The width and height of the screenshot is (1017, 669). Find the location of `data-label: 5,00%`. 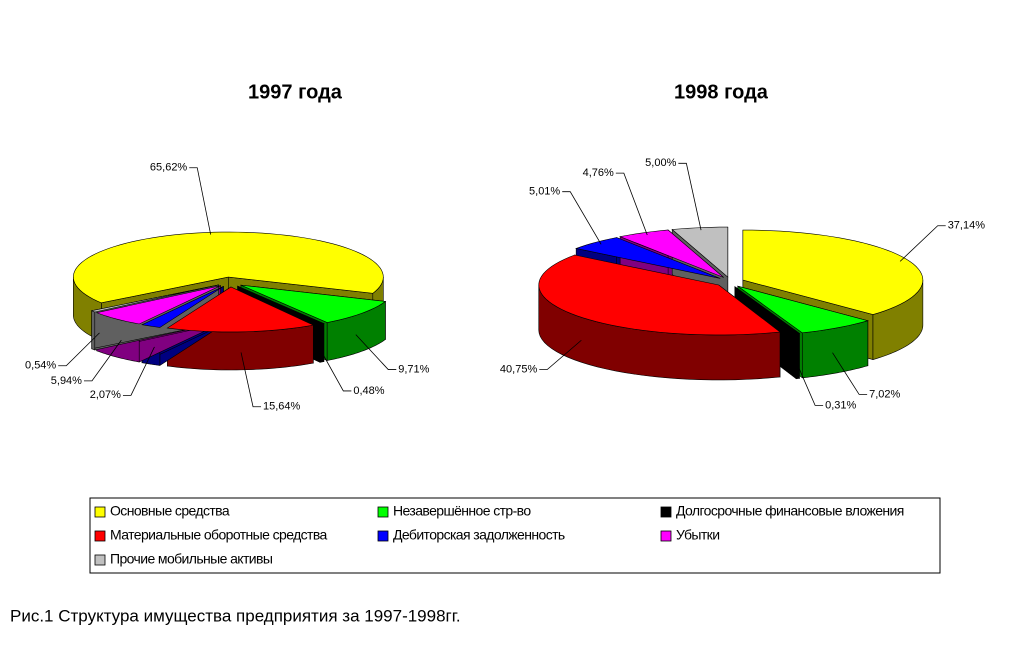

data-label: 5,00% is located at coordinates (660, 163).